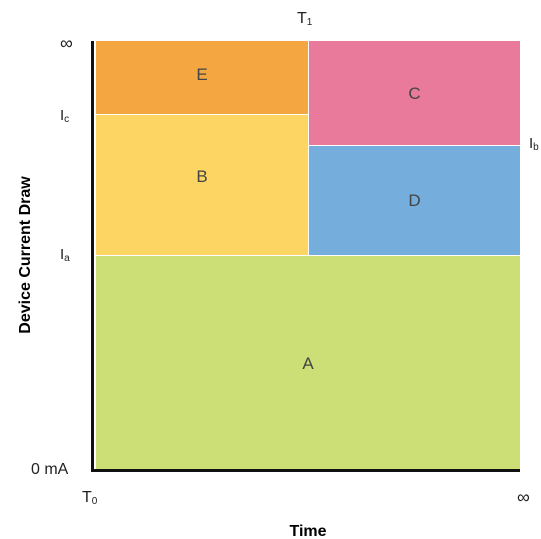  I want to click on region-a-label: A, so click(308, 363).